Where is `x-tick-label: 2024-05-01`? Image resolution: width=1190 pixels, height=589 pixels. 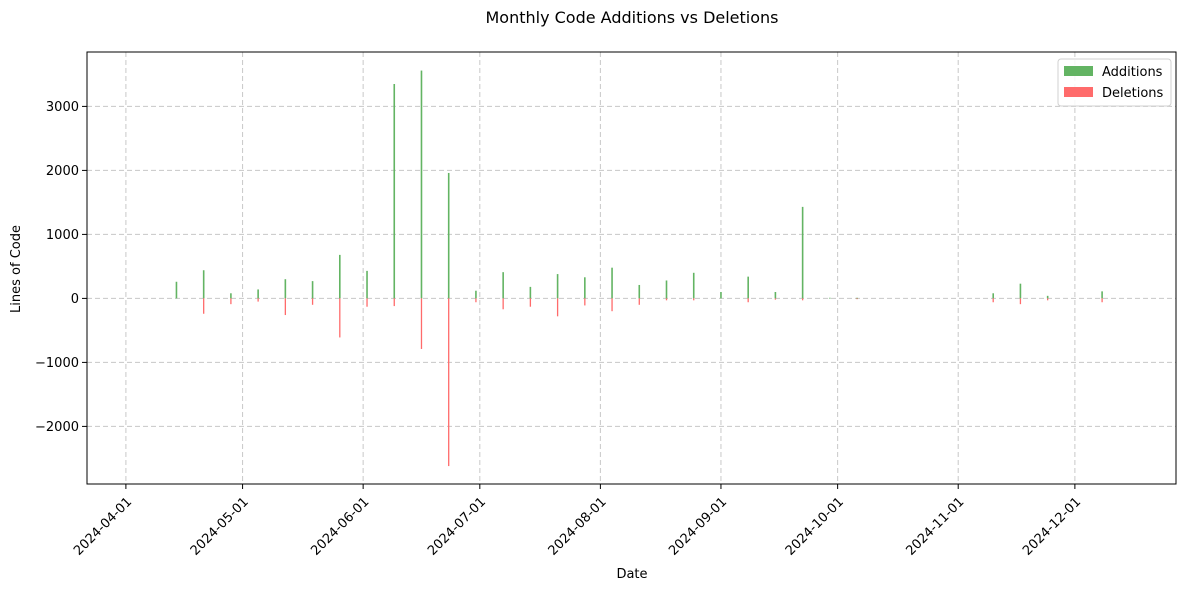
x-tick-label: 2024-05-01 is located at coordinates (220, 527).